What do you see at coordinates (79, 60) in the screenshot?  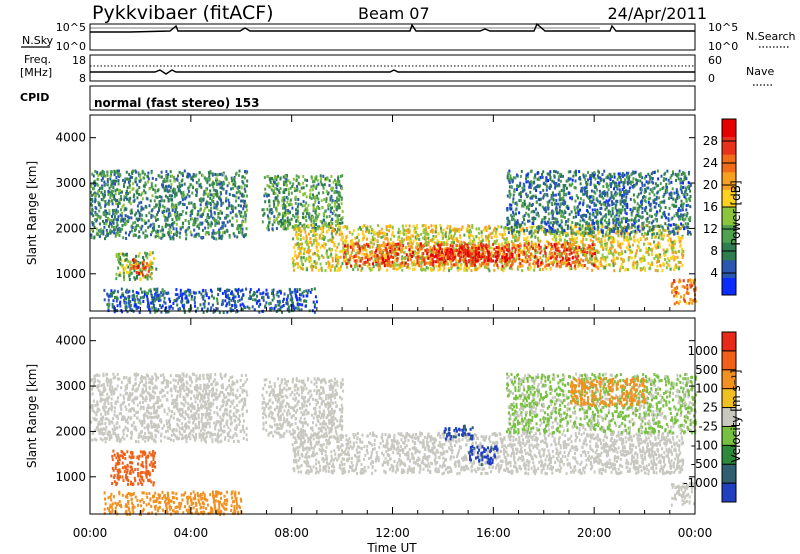 I see `freq-left-tick-top: 18` at bounding box center [79, 60].